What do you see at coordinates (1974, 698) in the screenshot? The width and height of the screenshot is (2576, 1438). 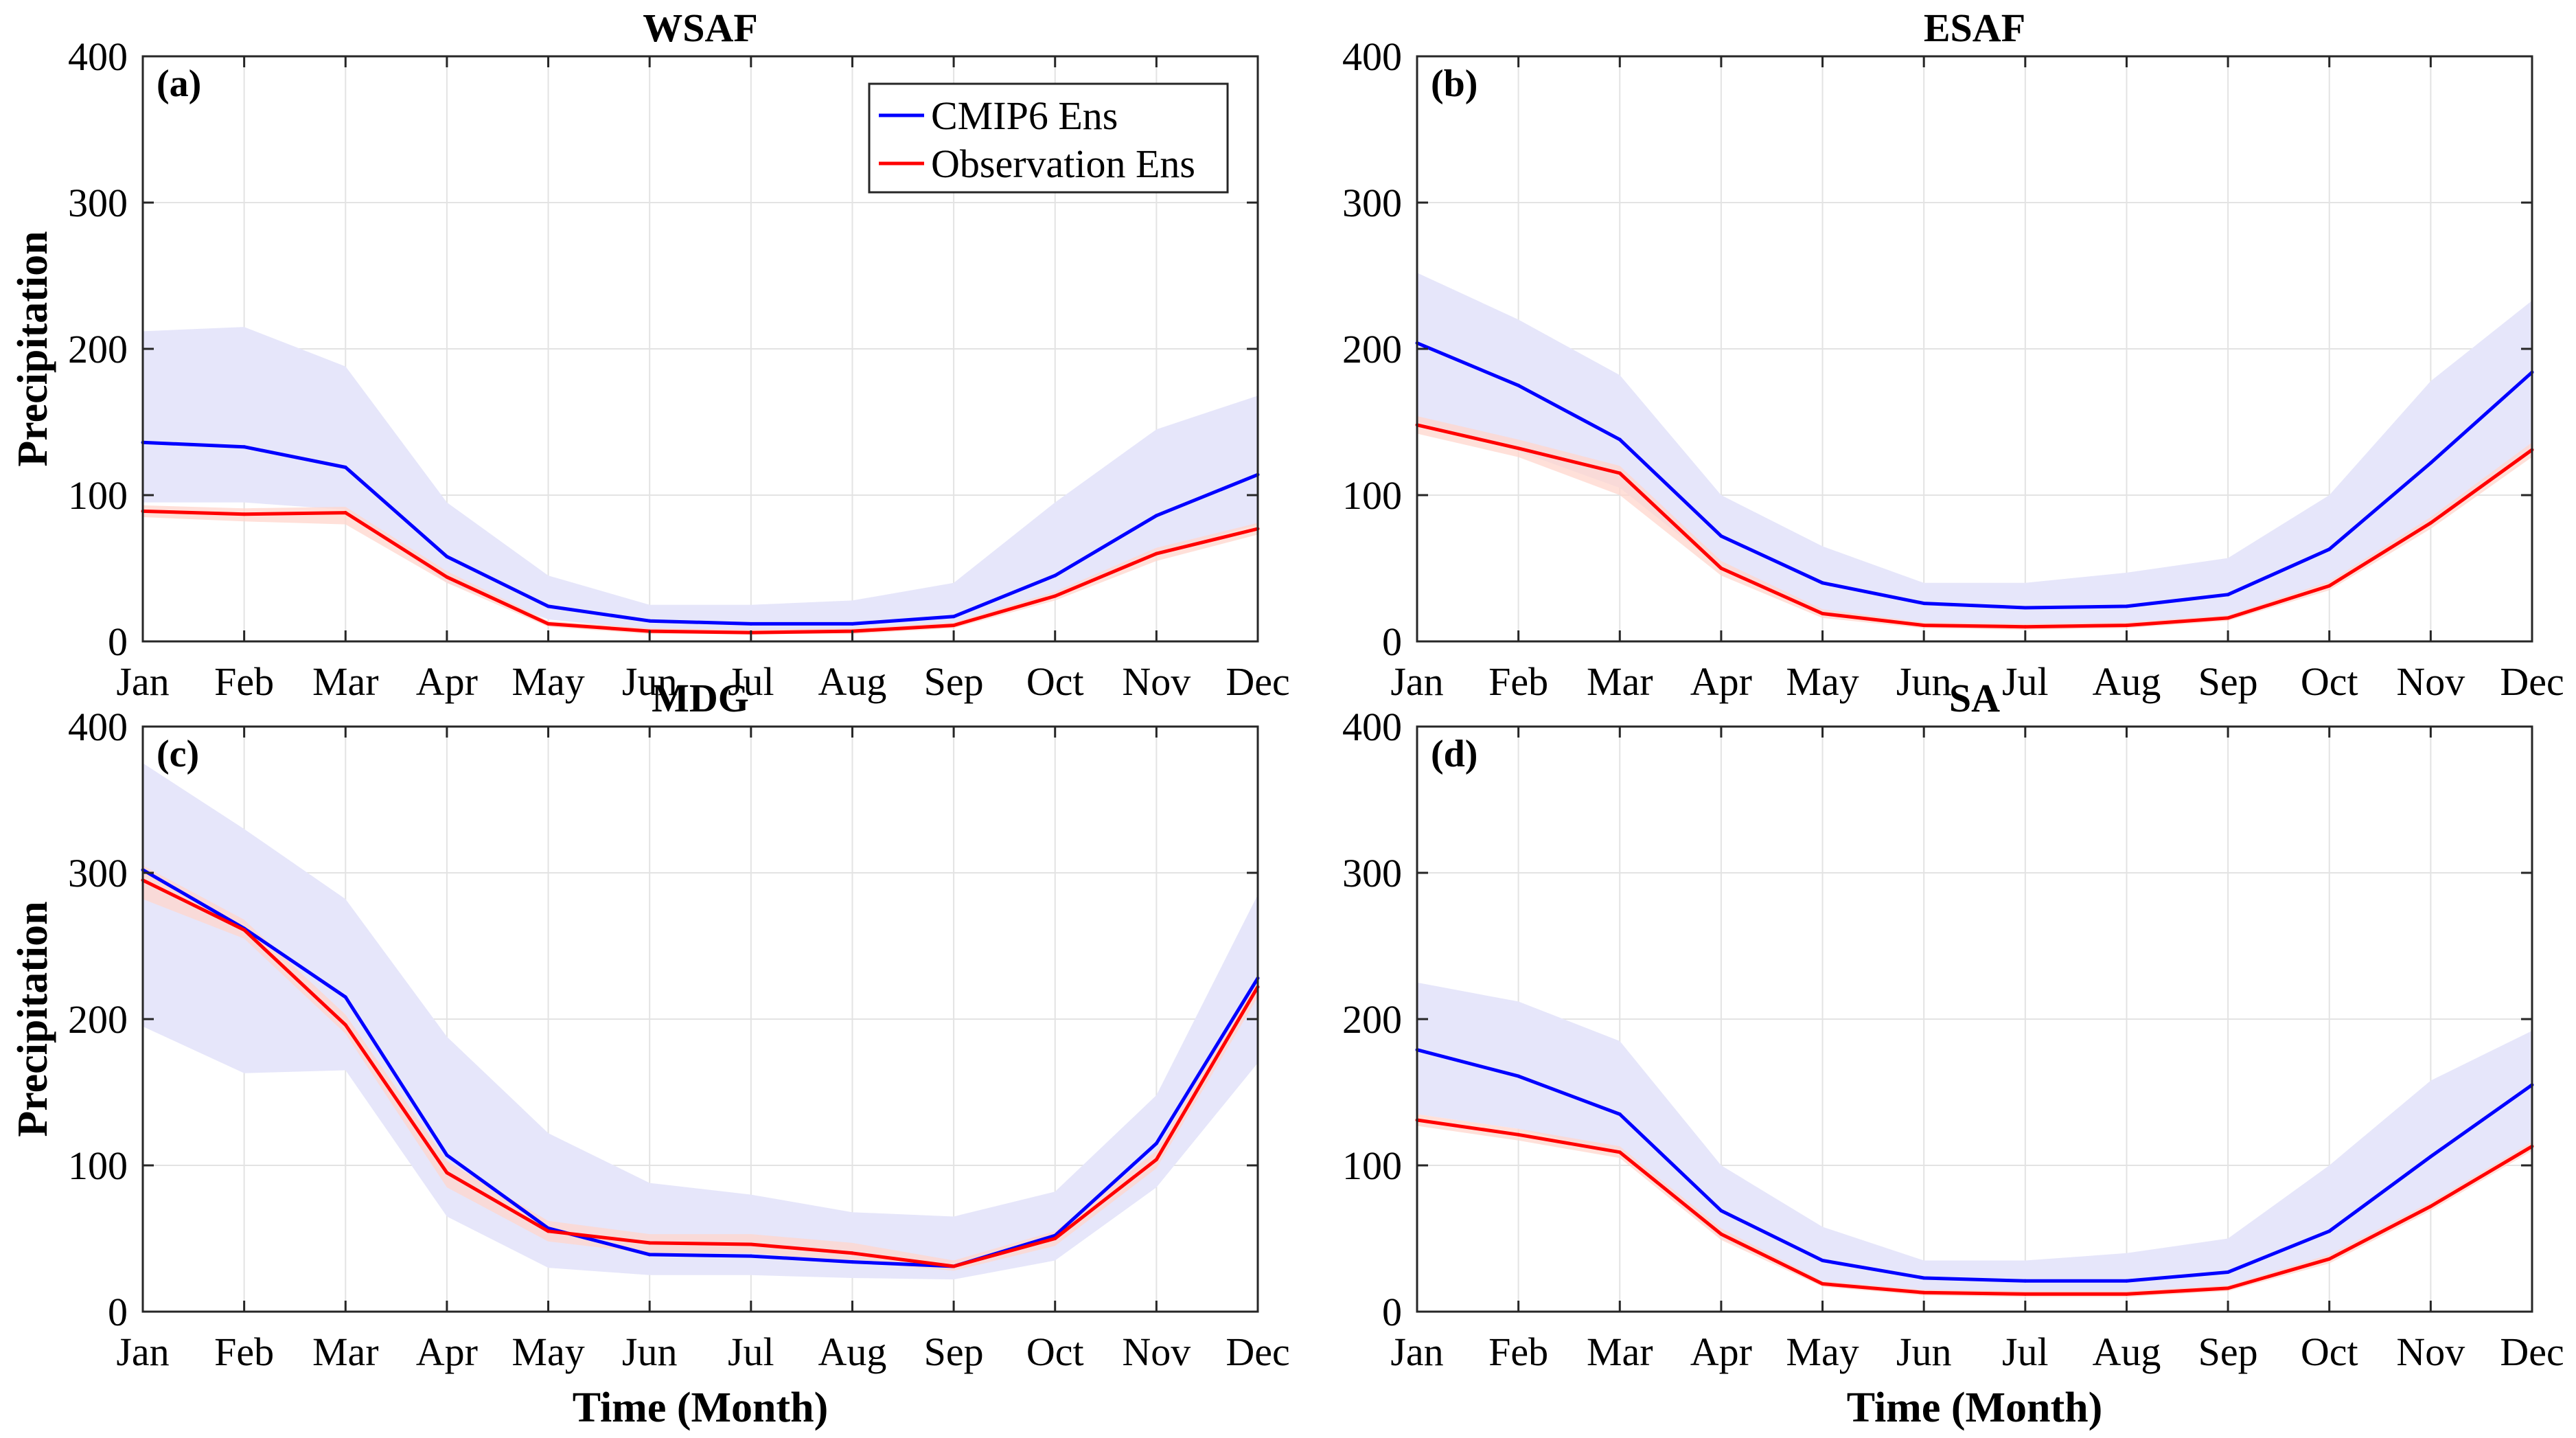 I see `panel-title: SA` at bounding box center [1974, 698].